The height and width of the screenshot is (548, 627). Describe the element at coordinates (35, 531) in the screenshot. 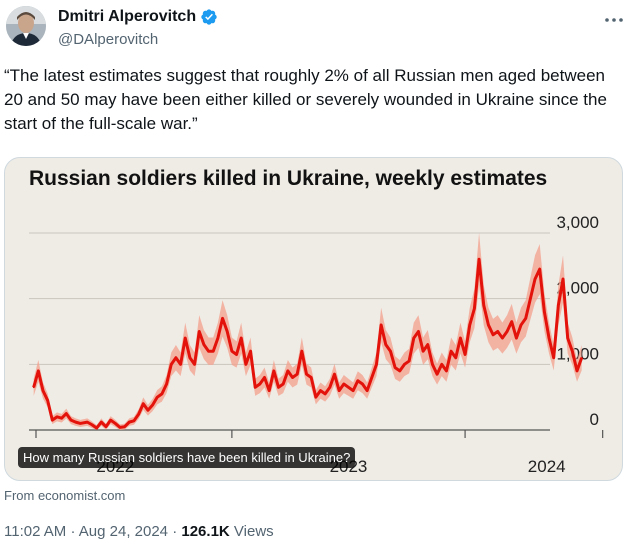

I see `tweet-time: 11:02 AM` at that location.